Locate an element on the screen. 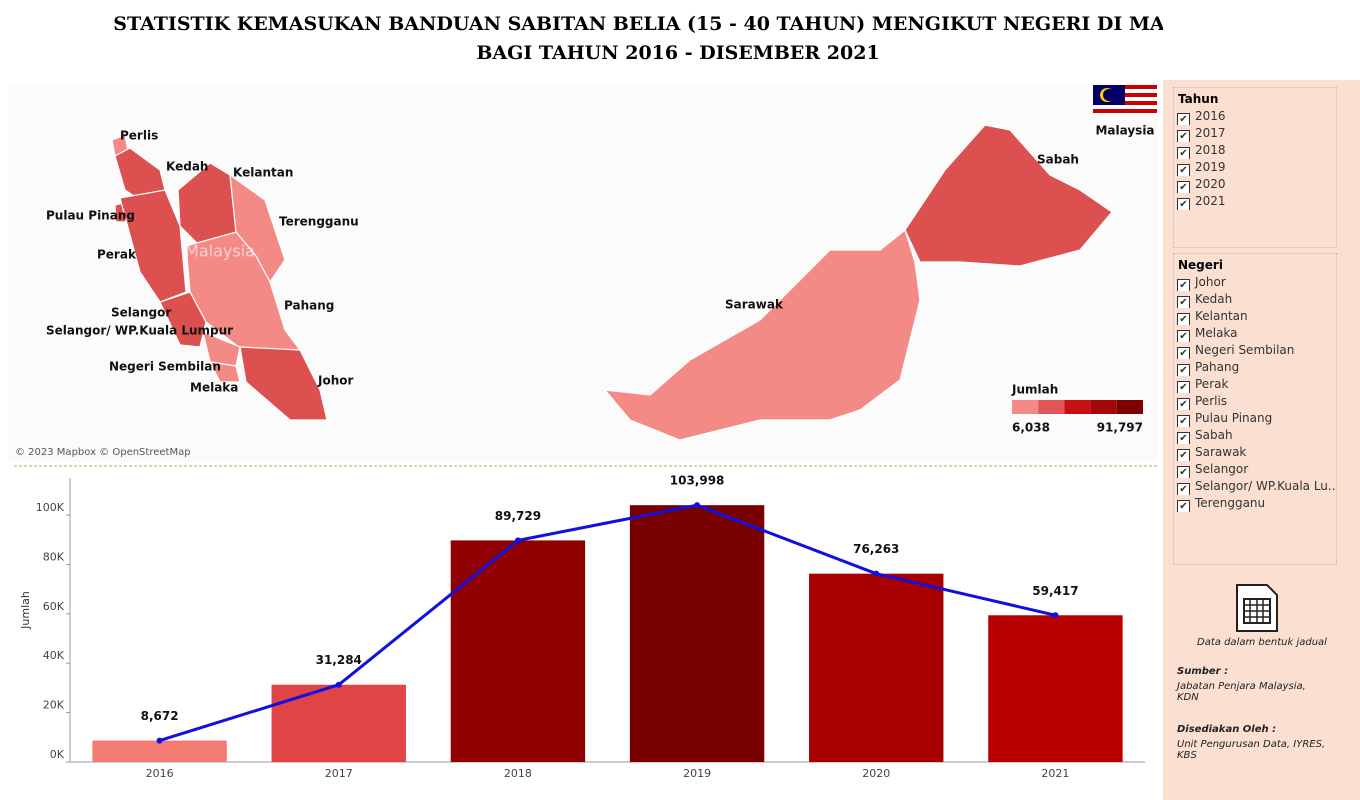 Image resolution: width=1360 pixels, height=800 pixels. filter-item: ✔ Johor is located at coordinates (1255, 282).